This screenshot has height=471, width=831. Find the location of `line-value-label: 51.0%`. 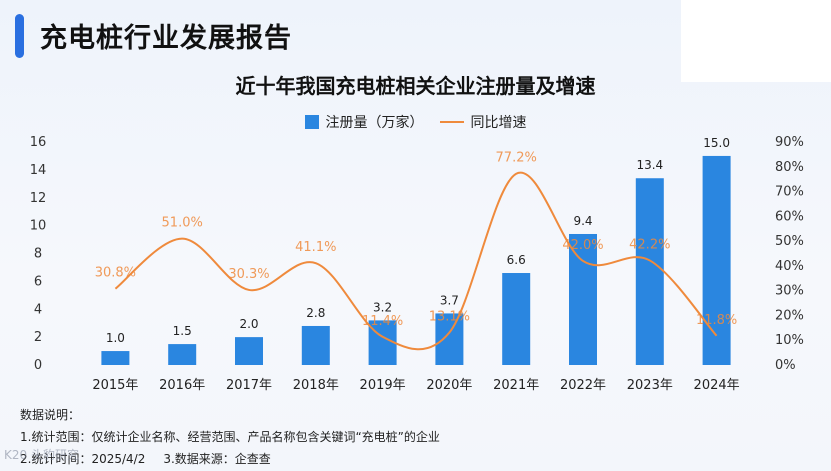

line-value-label: 51.0% is located at coordinates (182, 223).